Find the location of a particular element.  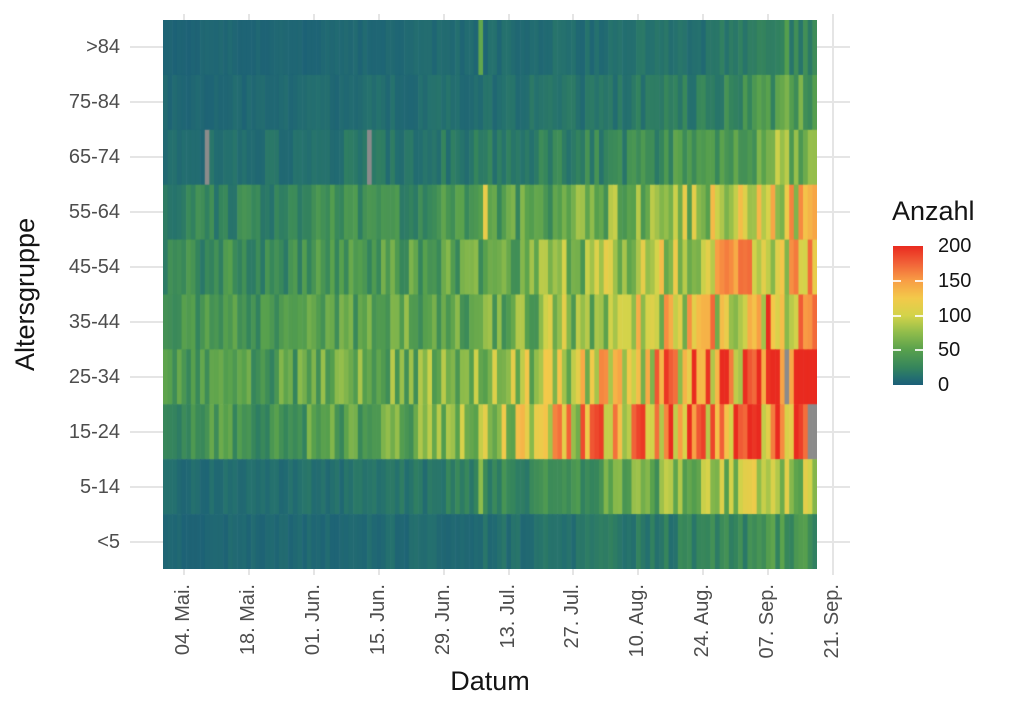

x-tick-label: 04. Mai. is located at coordinates (182, 620).